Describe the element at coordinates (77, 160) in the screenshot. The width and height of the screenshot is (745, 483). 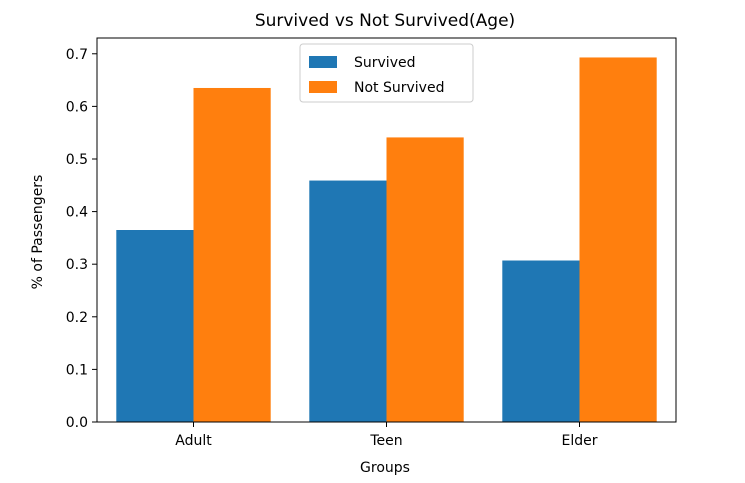
I see `y-tick-label: 0.5` at that location.